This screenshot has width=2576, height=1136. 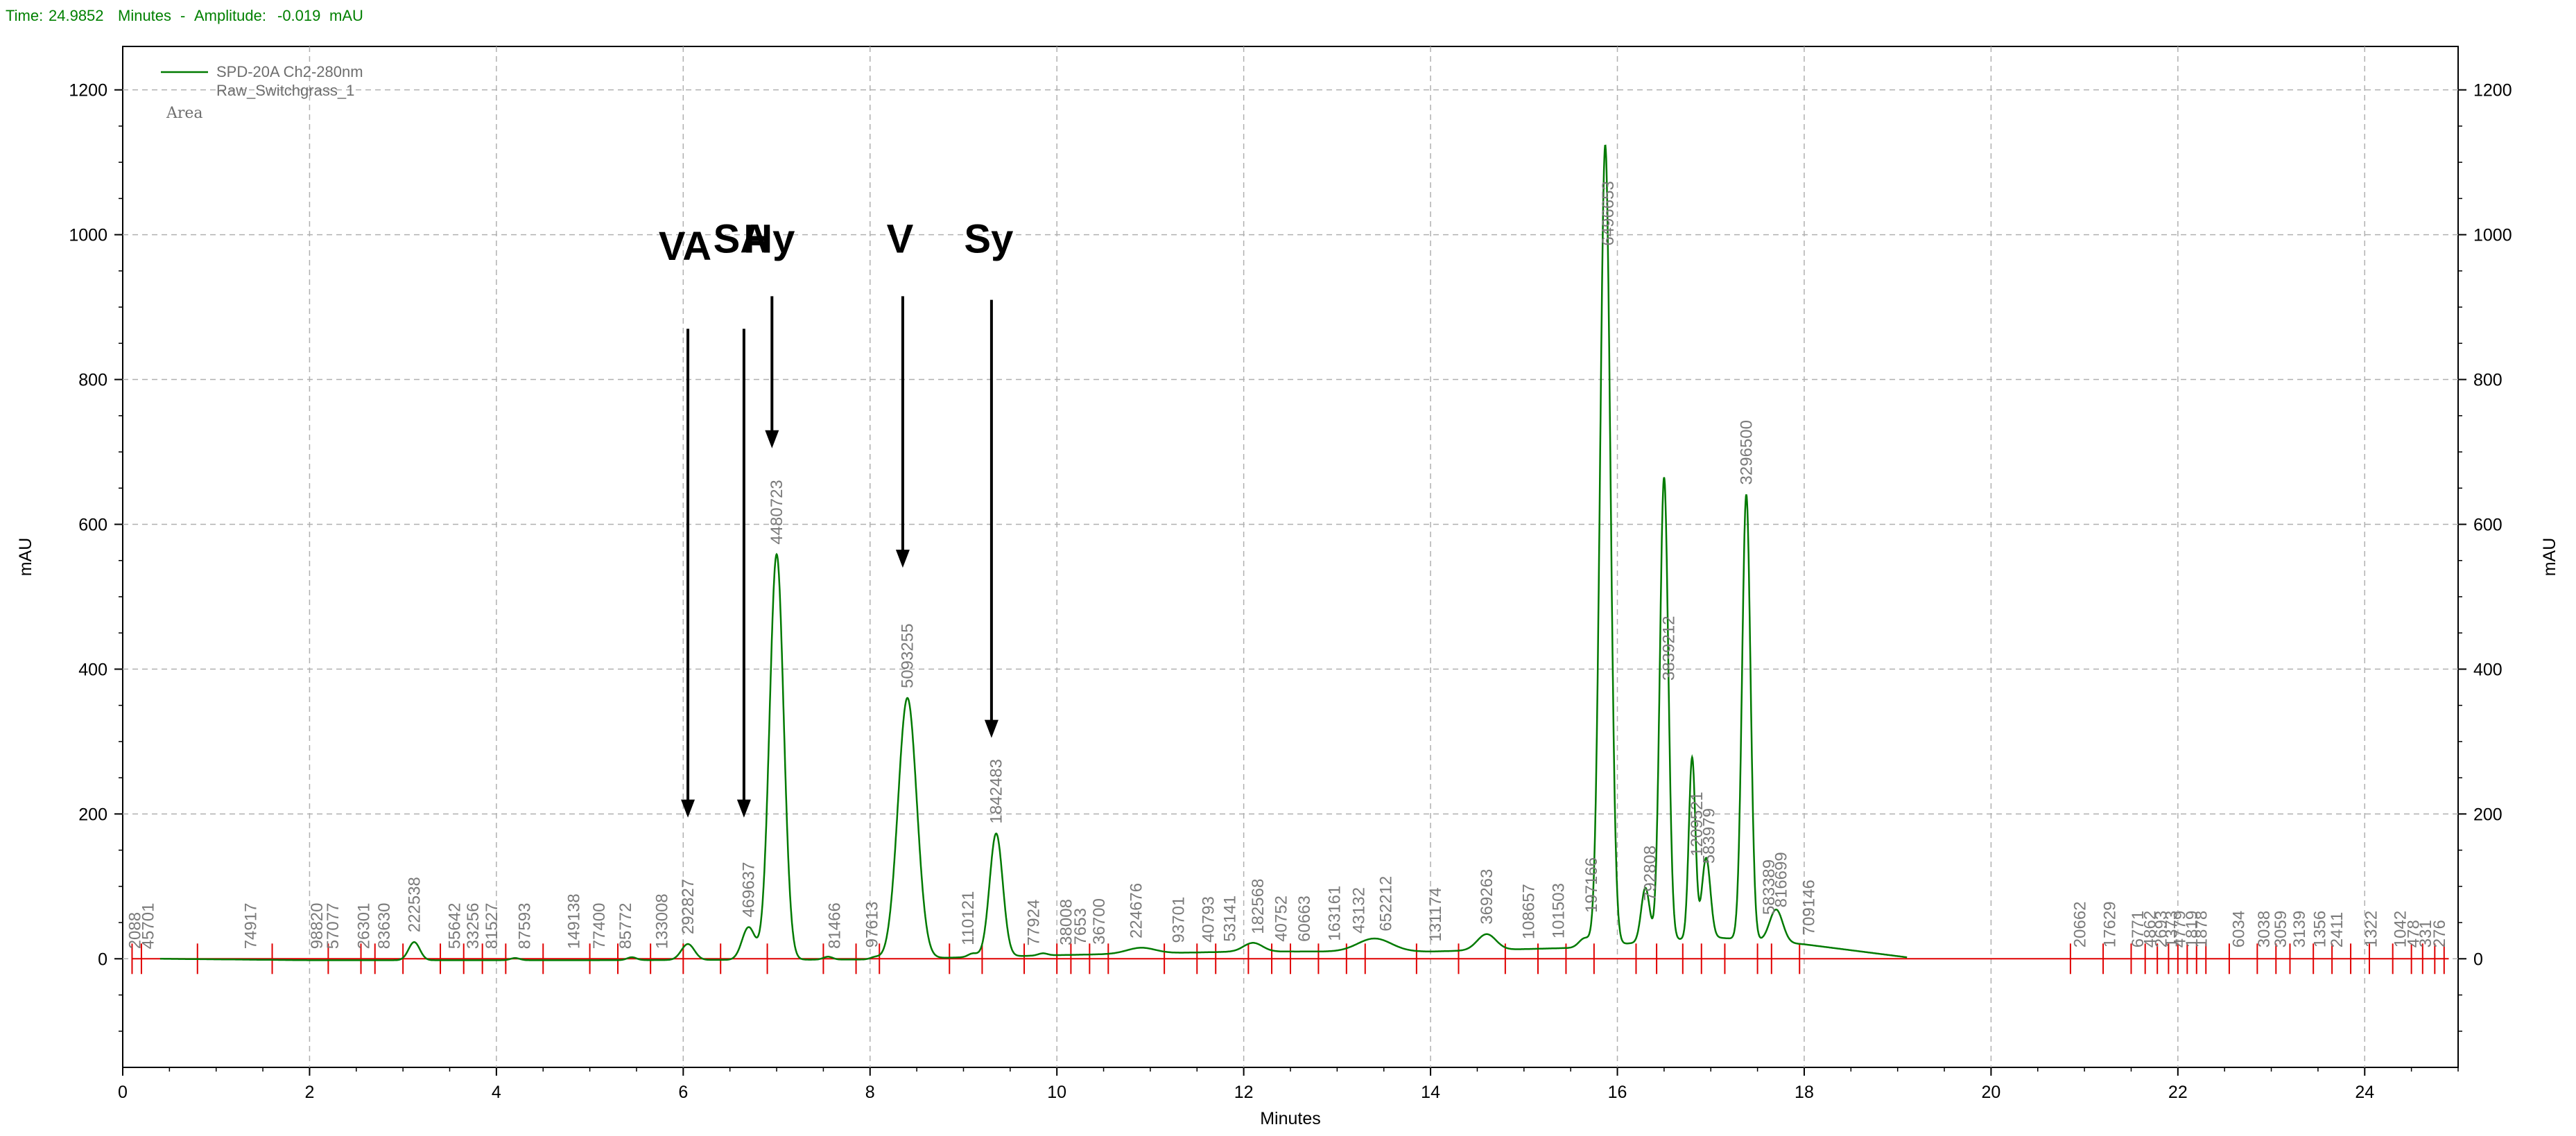 I want to click on peak-label: 1356, so click(x=2320, y=929).